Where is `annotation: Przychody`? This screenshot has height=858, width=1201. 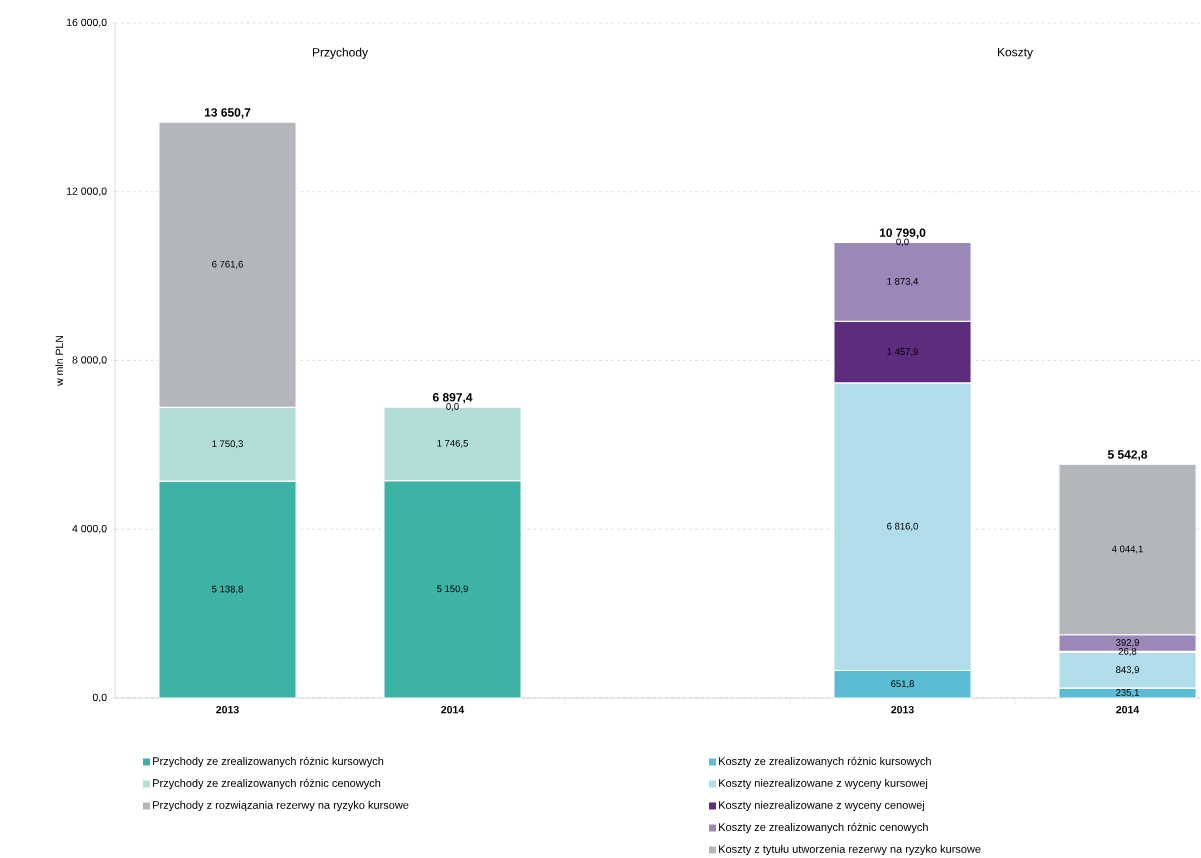
annotation: Przychody is located at coordinates (340, 53).